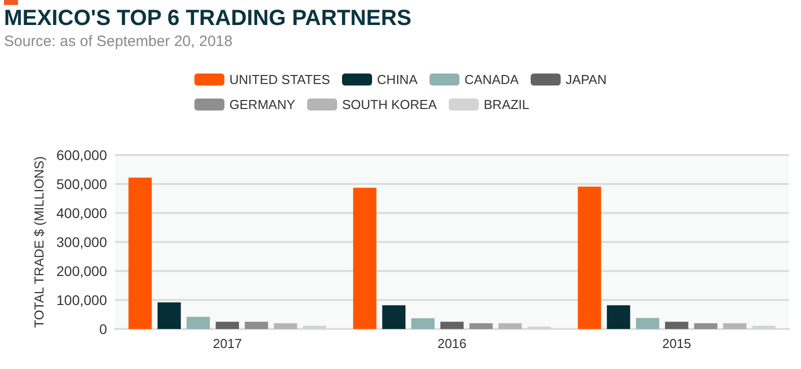 The image size is (801, 369). Describe the element at coordinates (82, 184) in the screenshot. I see `y-tick-label: 500,000` at that location.